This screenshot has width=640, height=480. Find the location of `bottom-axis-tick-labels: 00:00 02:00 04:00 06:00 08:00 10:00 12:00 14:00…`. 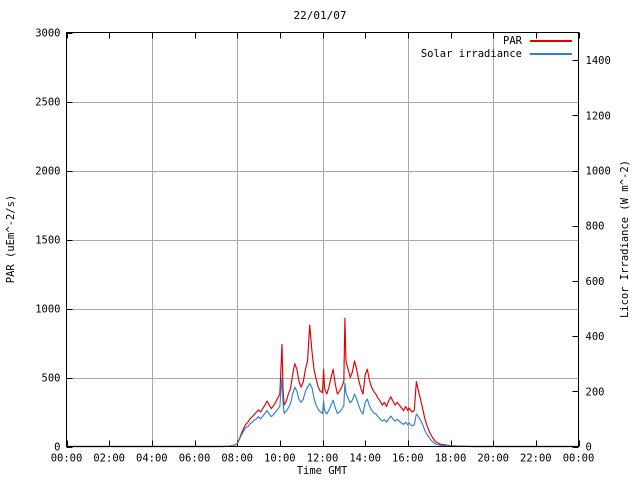

bottom-axis-tick-labels: 00:00 02:00 04:00 06:00 08:00 10:00 12:00 14:00… is located at coordinates (323, 459).